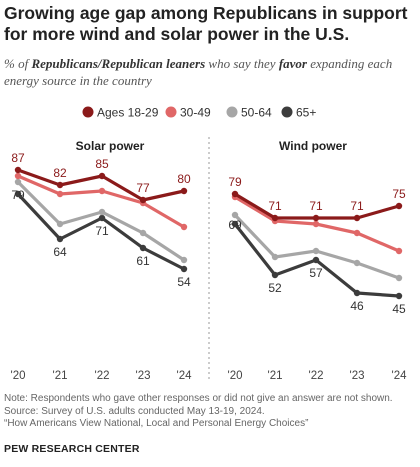 Image resolution: width=420 pixels, height=467 pixels. What do you see at coordinates (399, 194) in the screenshot?
I see `wind-power-data-label-ages-18-29-4: 75` at bounding box center [399, 194].